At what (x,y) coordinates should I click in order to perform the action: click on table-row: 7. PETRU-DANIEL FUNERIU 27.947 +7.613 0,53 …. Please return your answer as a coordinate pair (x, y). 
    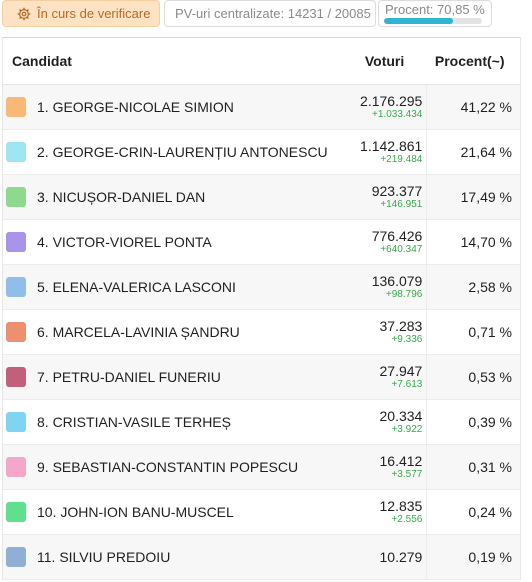
    Looking at the image, I should click on (261, 377).